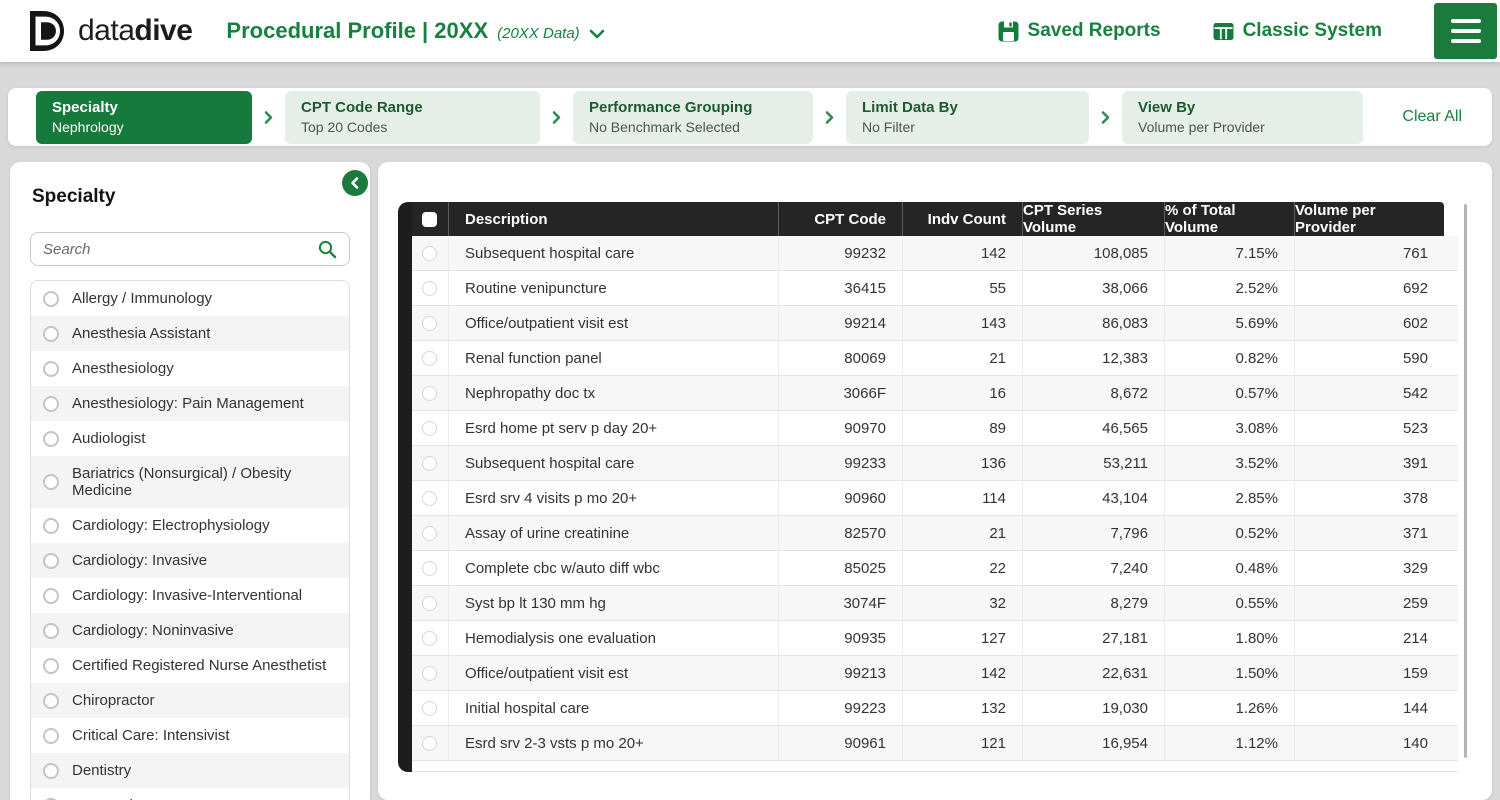 This screenshot has width=1500, height=800. I want to click on sidebar-title: Specialty, so click(74, 196).